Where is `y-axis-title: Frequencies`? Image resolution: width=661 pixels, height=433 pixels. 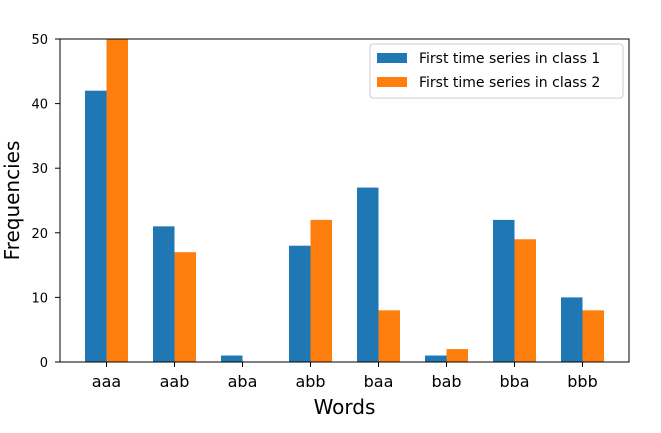 y-axis-title: Frequencies is located at coordinates (12, 201).